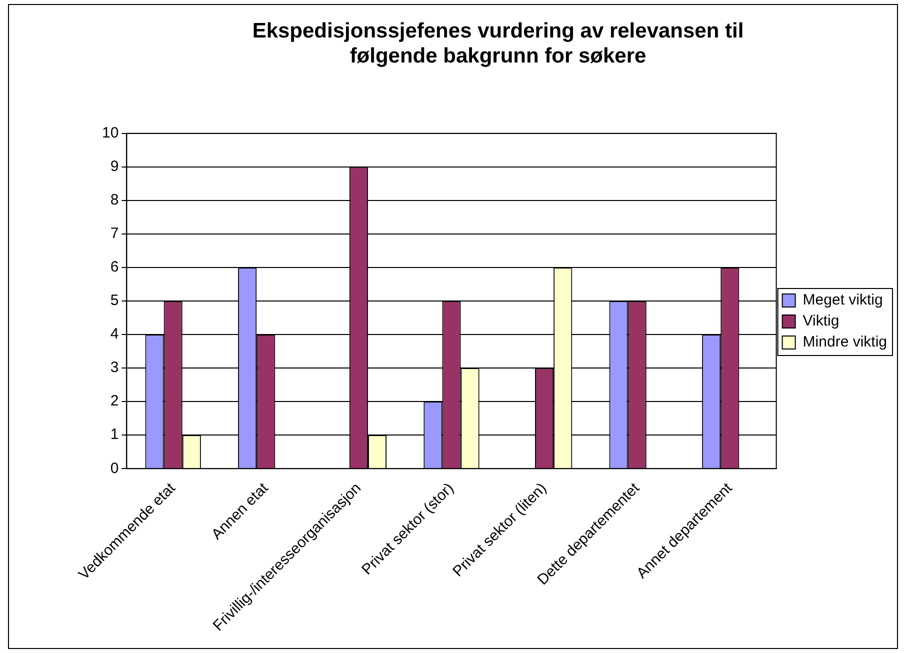 Image resolution: width=906 pixels, height=653 pixels. Describe the element at coordinates (114, 401) in the screenshot. I see `y-tick-label: 2` at that location.